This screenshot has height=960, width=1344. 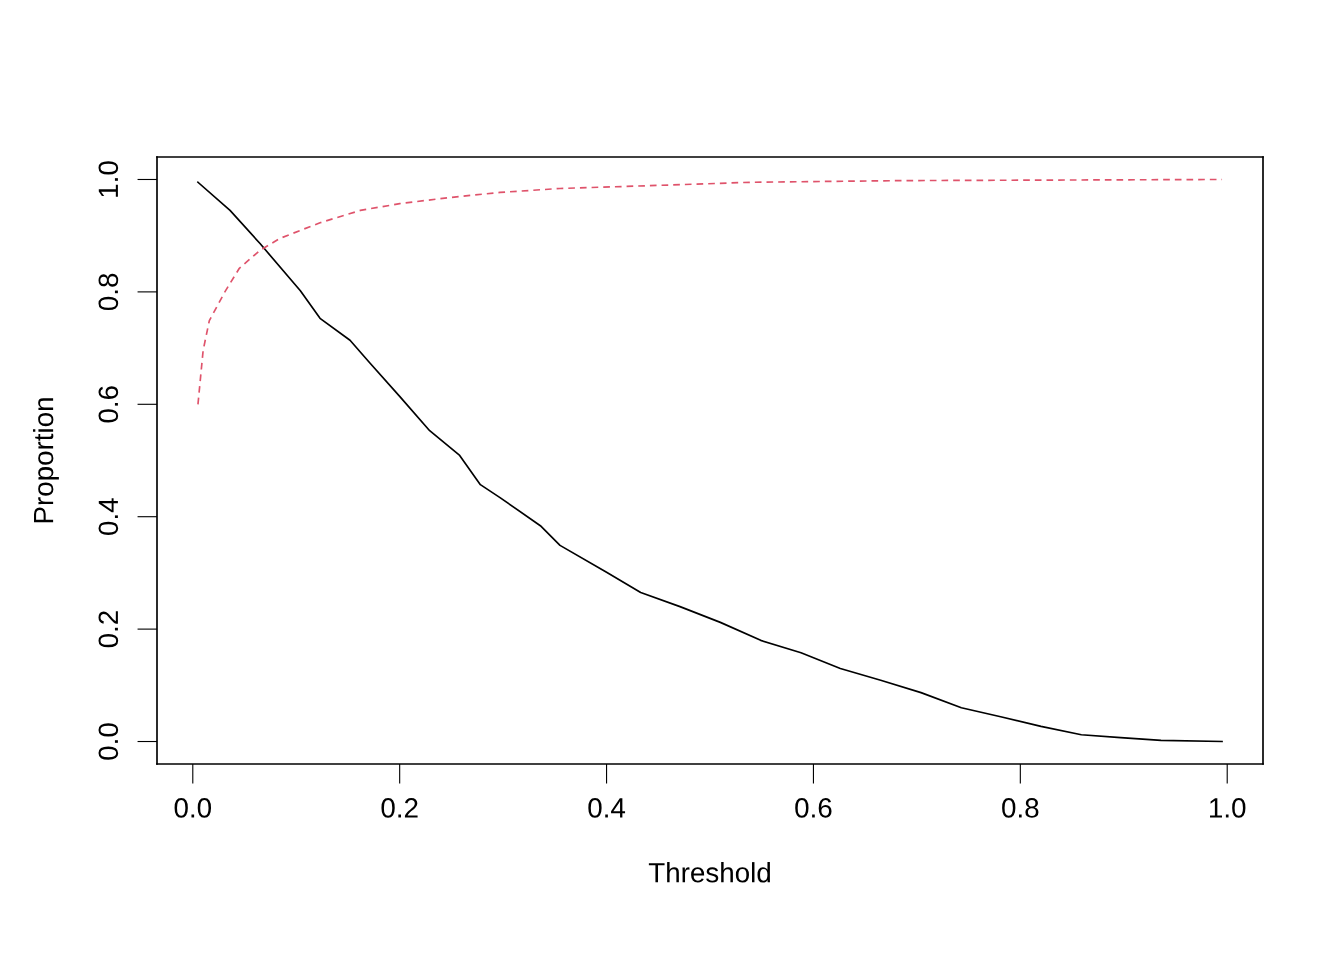 What do you see at coordinates (108, 404) in the screenshot?
I see `y-tick-label: 0.6` at bounding box center [108, 404].